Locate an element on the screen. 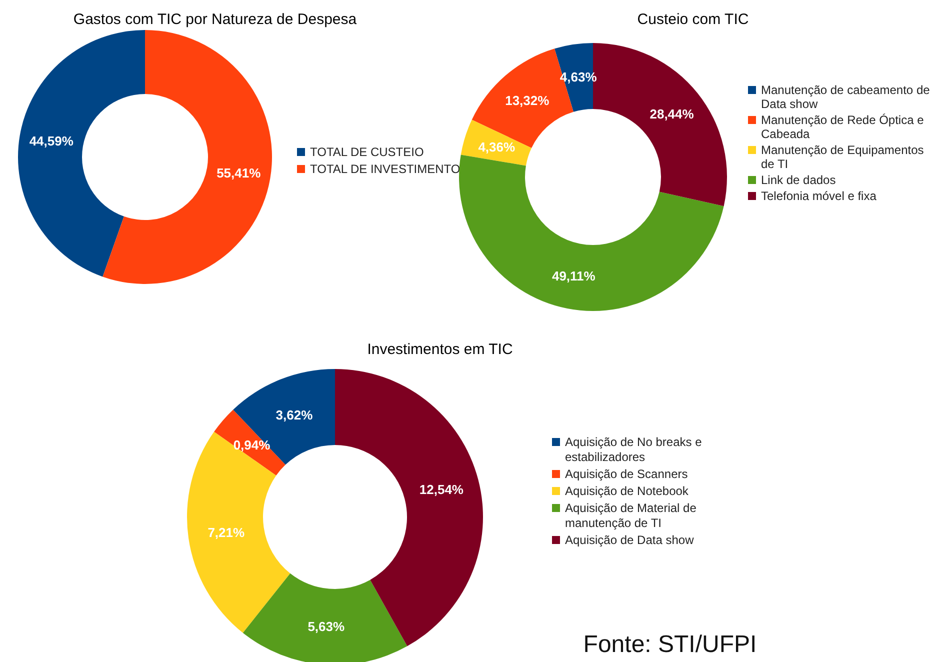 The width and height of the screenshot is (943, 662). chart-title: Gastos com TIC por Natureza de Despesa is located at coordinates (215, 19).